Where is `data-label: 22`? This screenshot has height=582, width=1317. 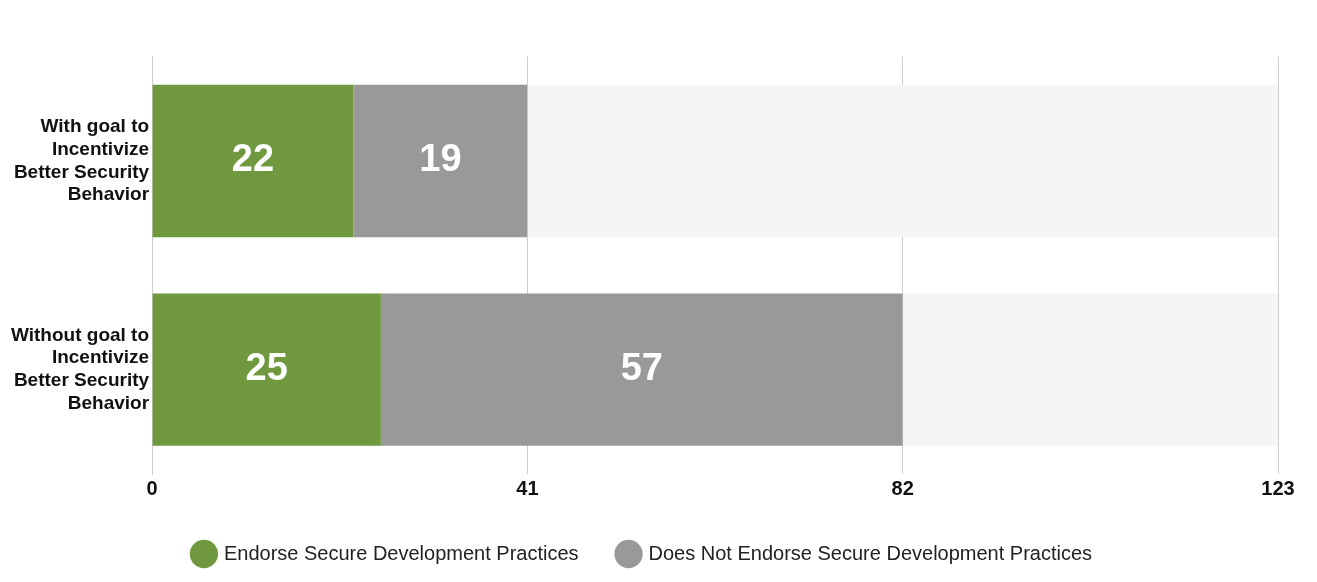 data-label: 22 is located at coordinates (253, 158).